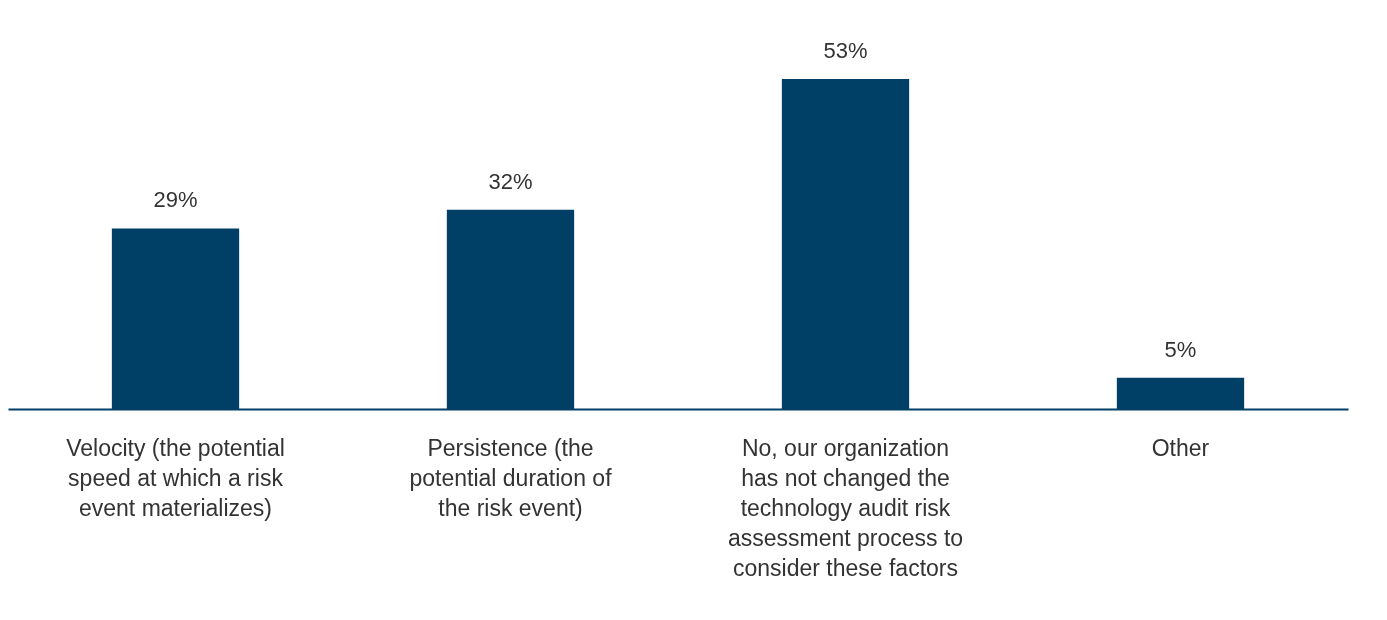 This screenshot has height=620, width=1387. What do you see at coordinates (845, 50) in the screenshot?
I see `data-label: 53%` at bounding box center [845, 50].